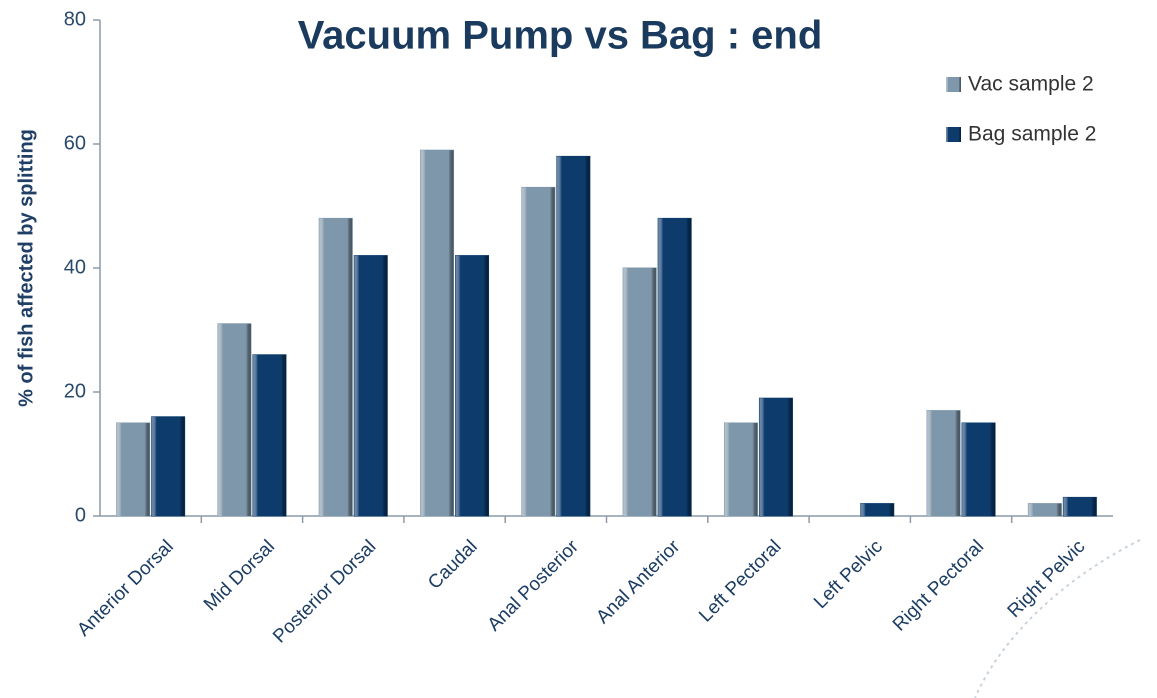 This screenshot has width=1157, height=698. Describe the element at coordinates (560, 36) in the screenshot. I see `chart-title: Vacuum Pump vs Bag : end` at that location.